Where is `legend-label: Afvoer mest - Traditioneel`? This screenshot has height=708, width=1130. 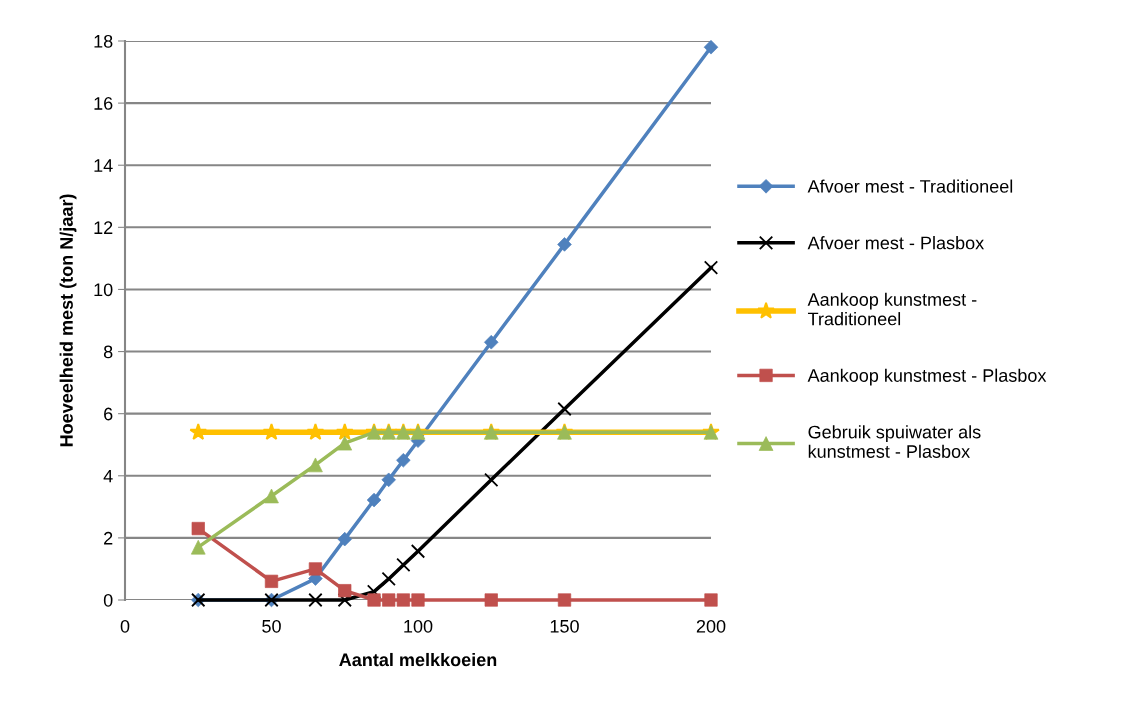
legend-label: Afvoer mest - Traditioneel is located at coordinates (910, 186).